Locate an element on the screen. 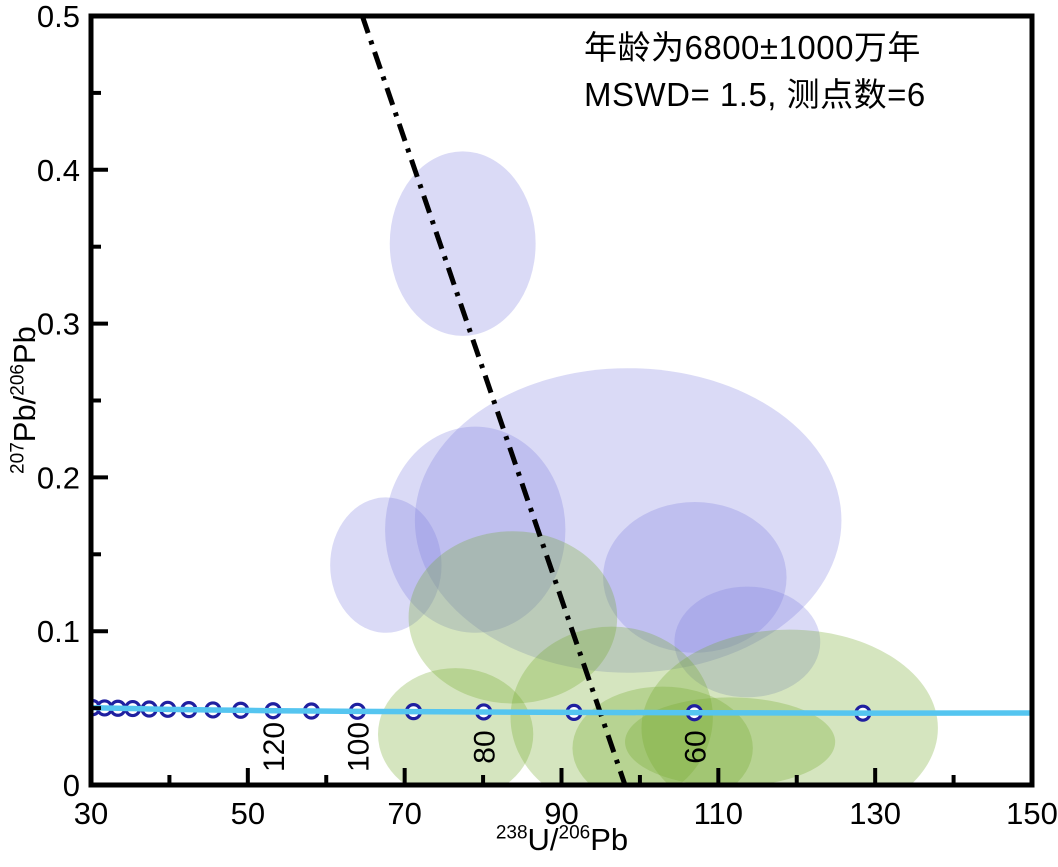 Image resolution: width=1058 pixels, height=867 pixels. concordia-age-label: 100 is located at coordinates (358, 747).